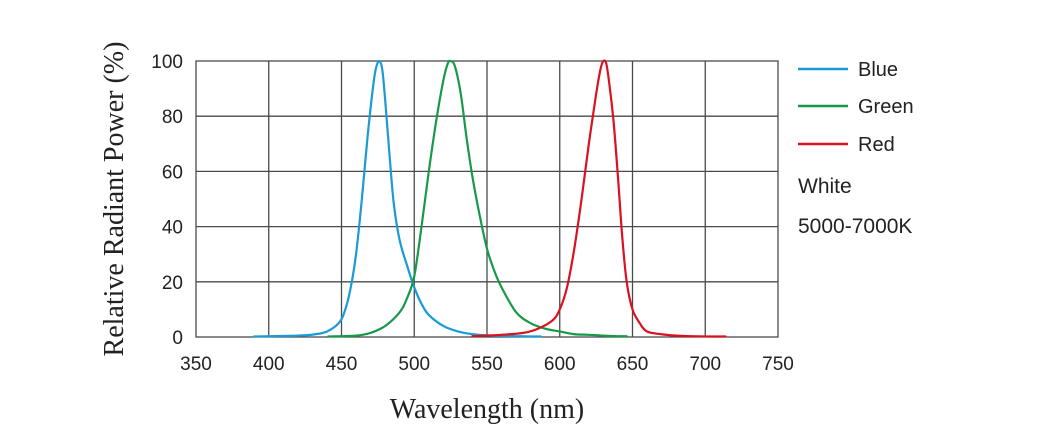  Describe the element at coordinates (886, 107) in the screenshot. I see `legend-label-green: Green` at that location.